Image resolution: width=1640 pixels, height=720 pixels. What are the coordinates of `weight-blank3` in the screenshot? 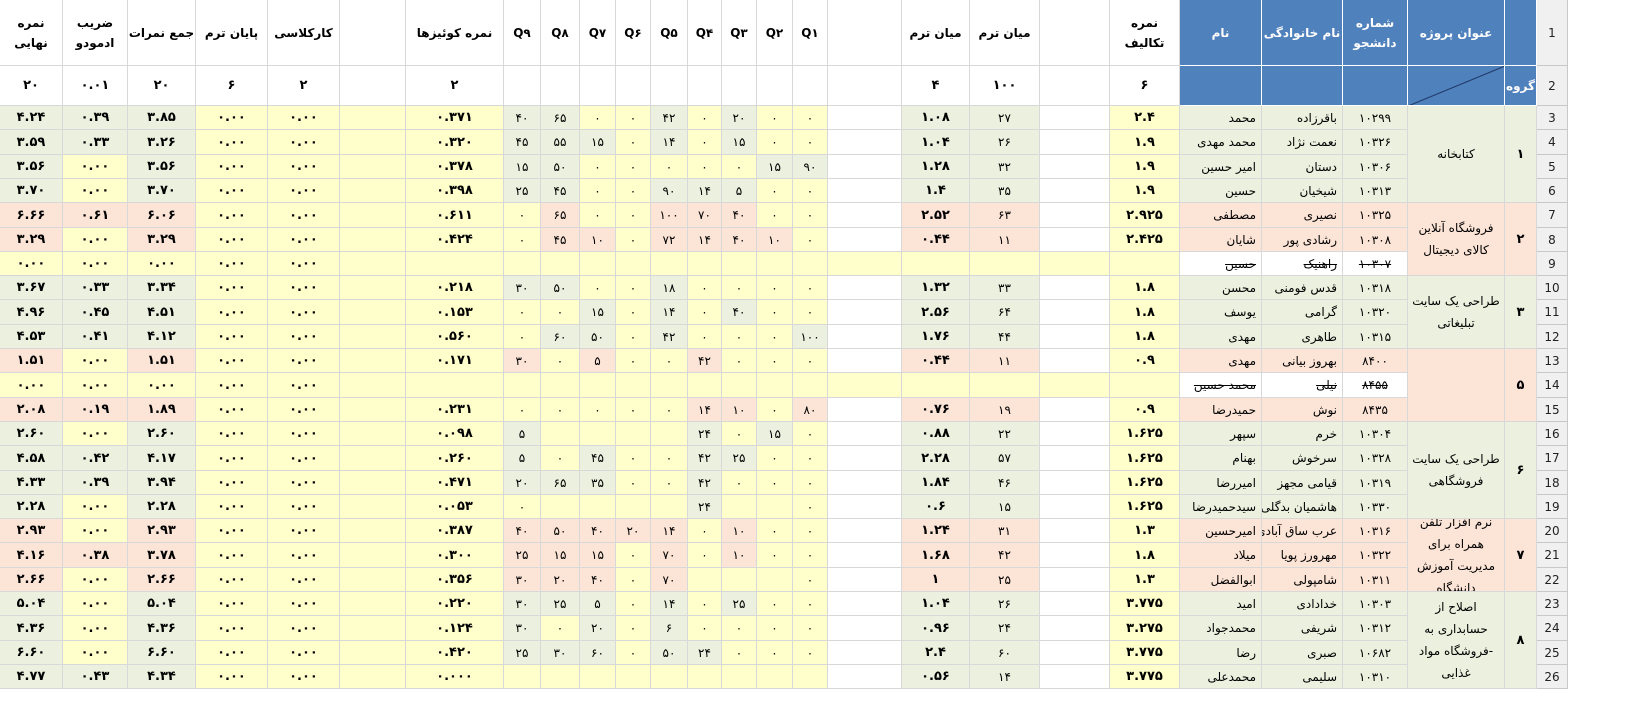 It's located at (1075, 86).